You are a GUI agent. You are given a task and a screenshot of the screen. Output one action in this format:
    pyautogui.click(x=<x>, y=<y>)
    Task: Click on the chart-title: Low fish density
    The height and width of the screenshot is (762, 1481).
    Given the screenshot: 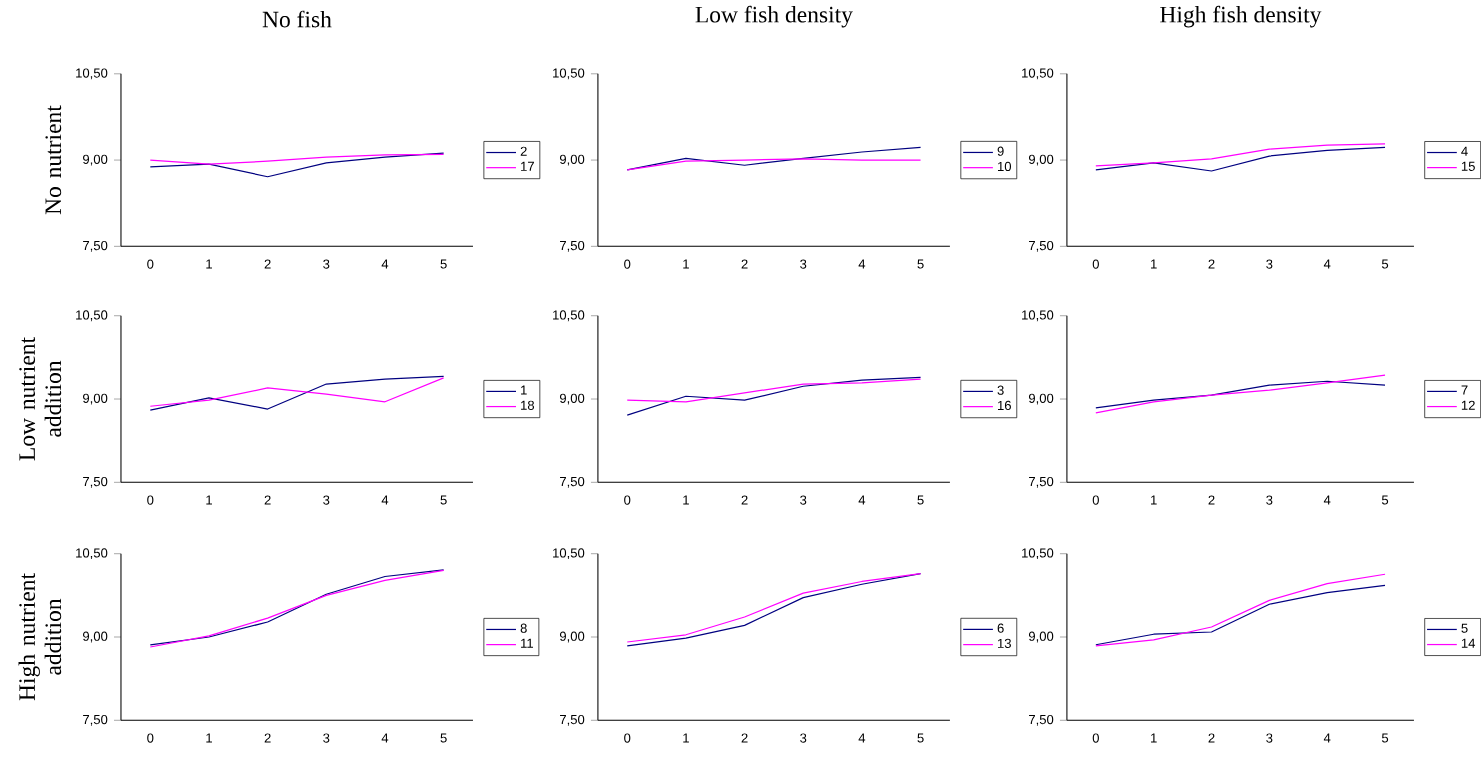 What is the action you would take?
    pyautogui.click(x=774, y=16)
    